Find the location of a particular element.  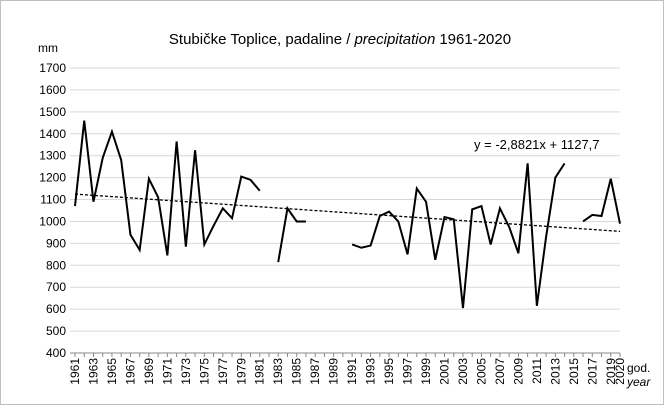

x-tick-label: 2015 is located at coordinates (574, 371).